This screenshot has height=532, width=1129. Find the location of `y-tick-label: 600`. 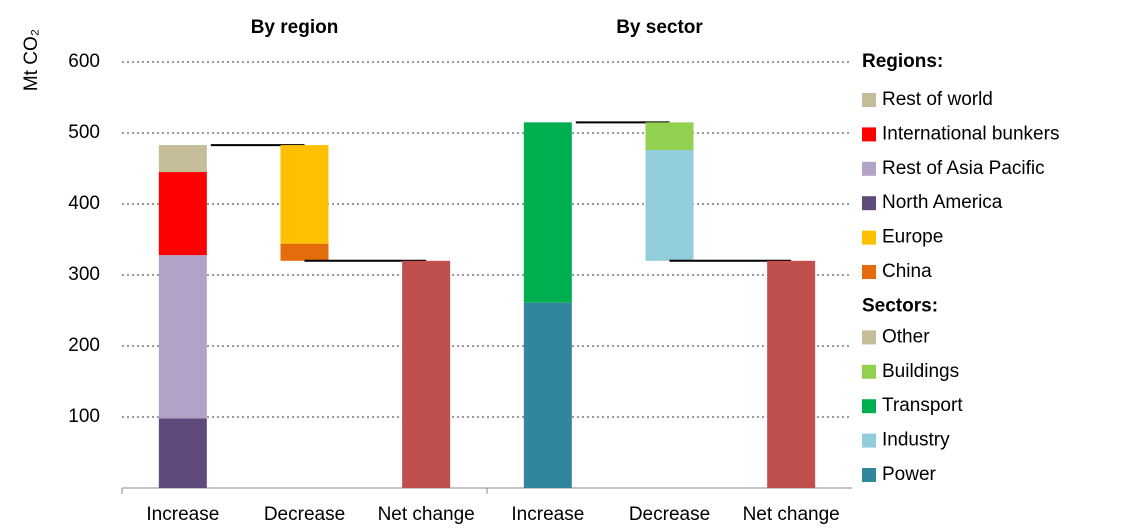

y-tick-label: 600 is located at coordinates (84, 61).